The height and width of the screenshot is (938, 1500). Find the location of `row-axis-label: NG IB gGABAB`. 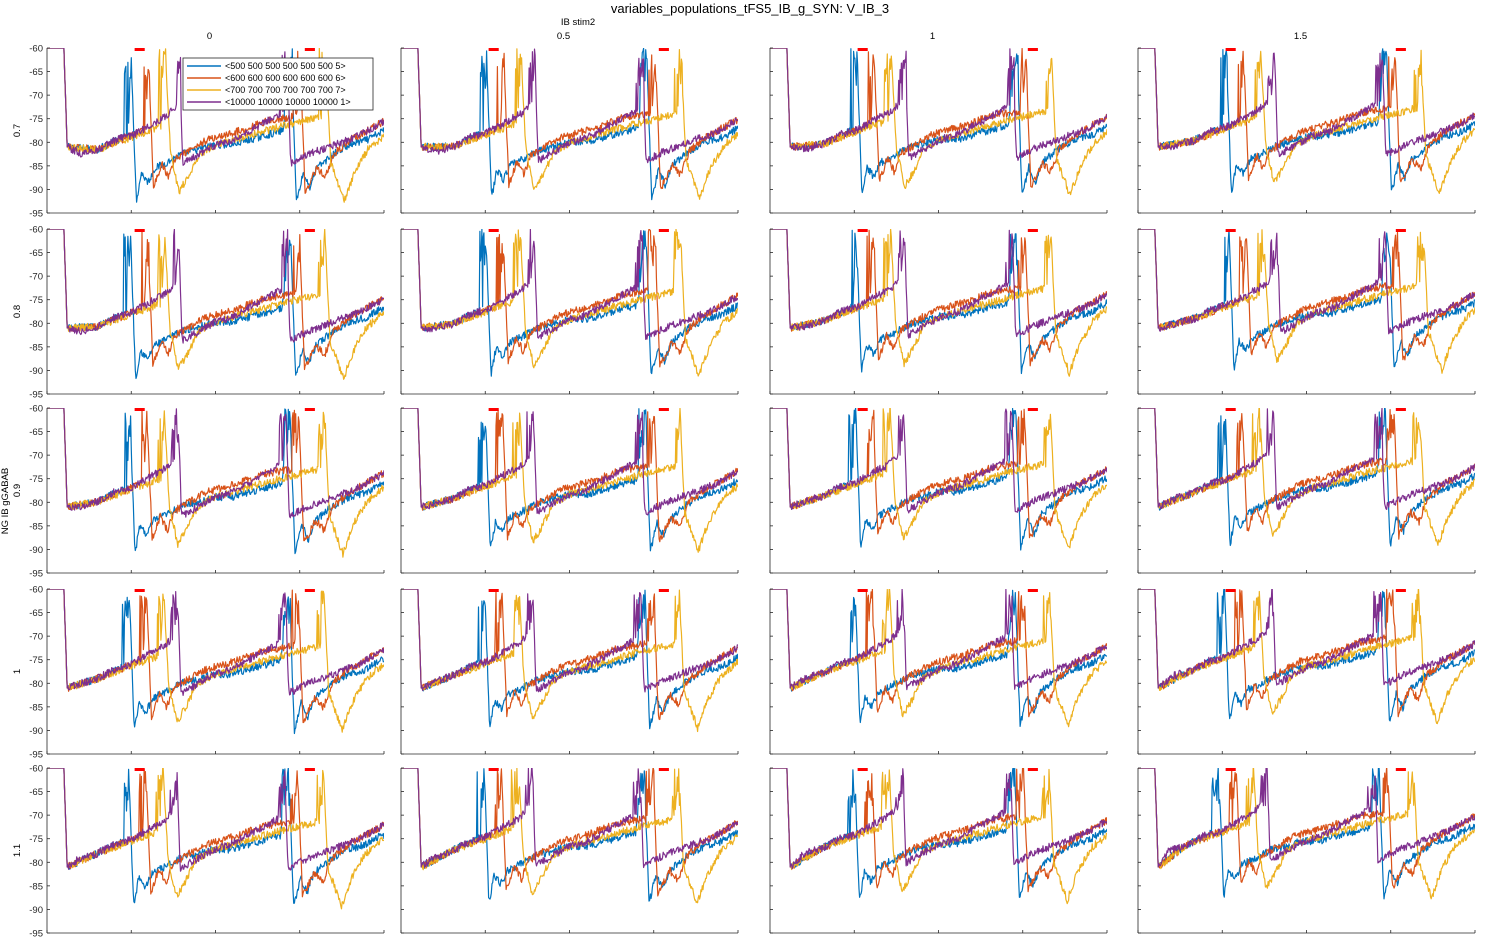

row-axis-label: NG IB gGABAB is located at coordinates (5, 501).